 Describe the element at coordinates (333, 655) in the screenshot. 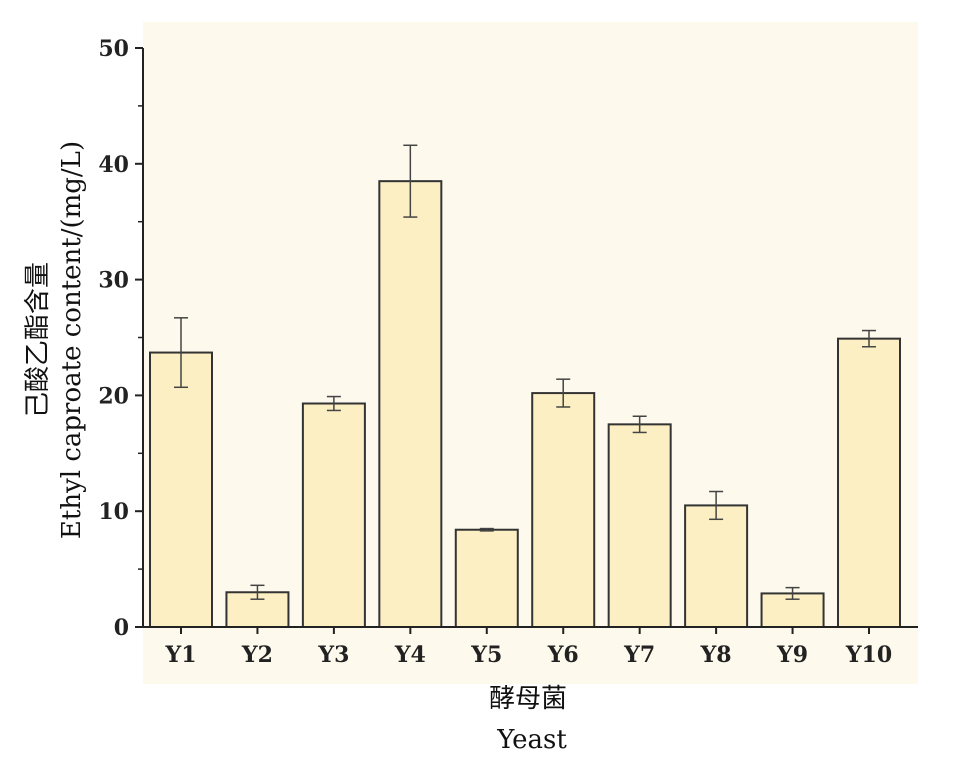

I see `x-tick-label: Y3` at that location.